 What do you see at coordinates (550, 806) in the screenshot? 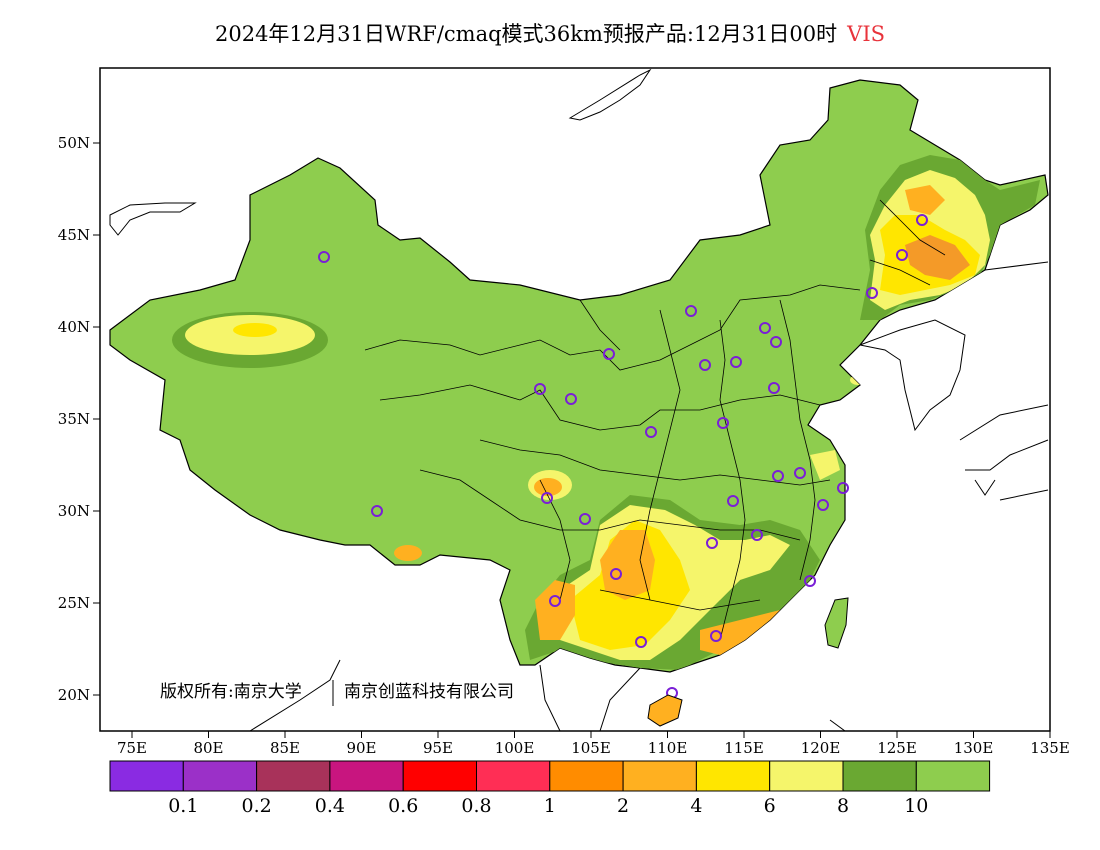
I see `colorbar-label: 1` at bounding box center [550, 806].